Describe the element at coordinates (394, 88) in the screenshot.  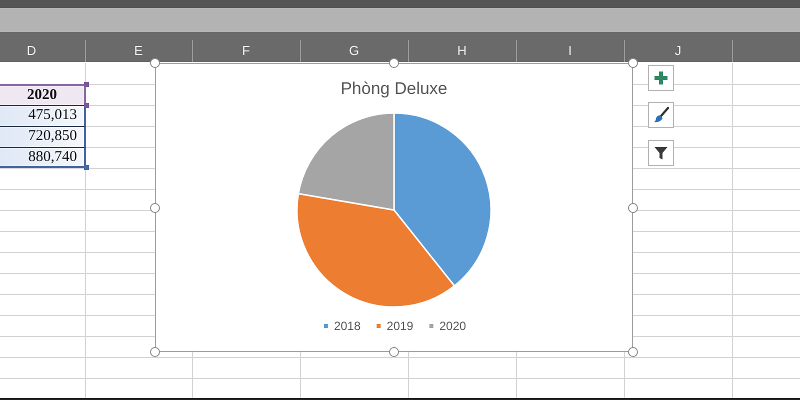
I see `chart-title: Phòng Deluxe` at that location.